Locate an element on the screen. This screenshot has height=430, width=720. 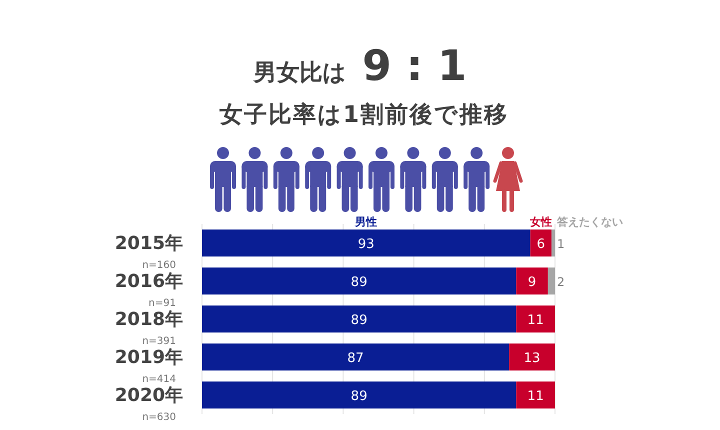
data-label: 9 is located at coordinates (532, 282).